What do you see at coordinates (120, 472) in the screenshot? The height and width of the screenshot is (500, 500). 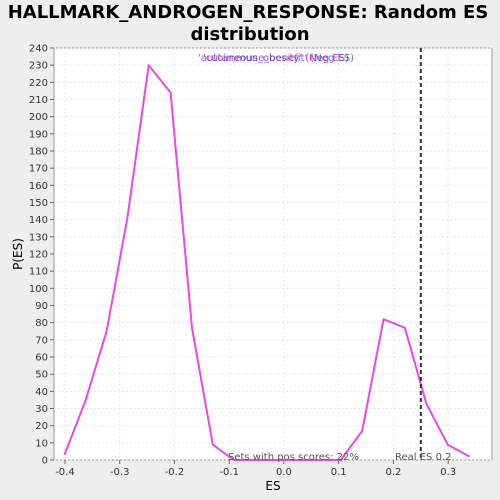 I see `x-tick-label: -0.3` at bounding box center [120, 472].